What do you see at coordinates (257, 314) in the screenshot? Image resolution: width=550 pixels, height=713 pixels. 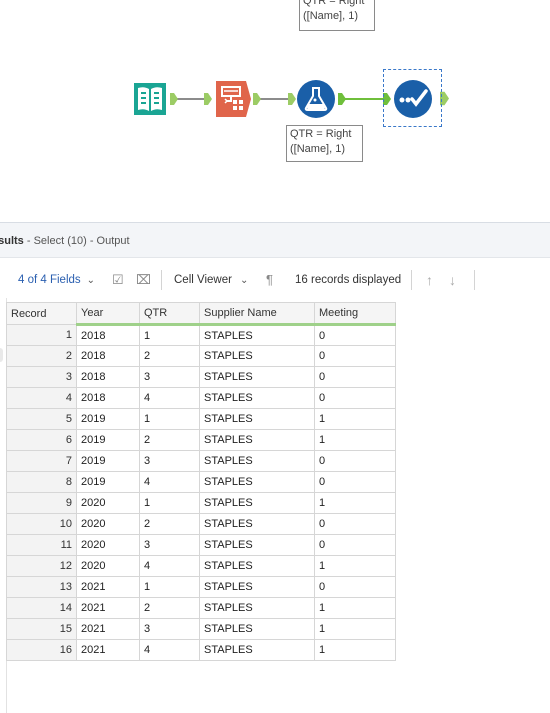 I see `column-header-supplier-name: Supplier Name` at bounding box center [257, 314].